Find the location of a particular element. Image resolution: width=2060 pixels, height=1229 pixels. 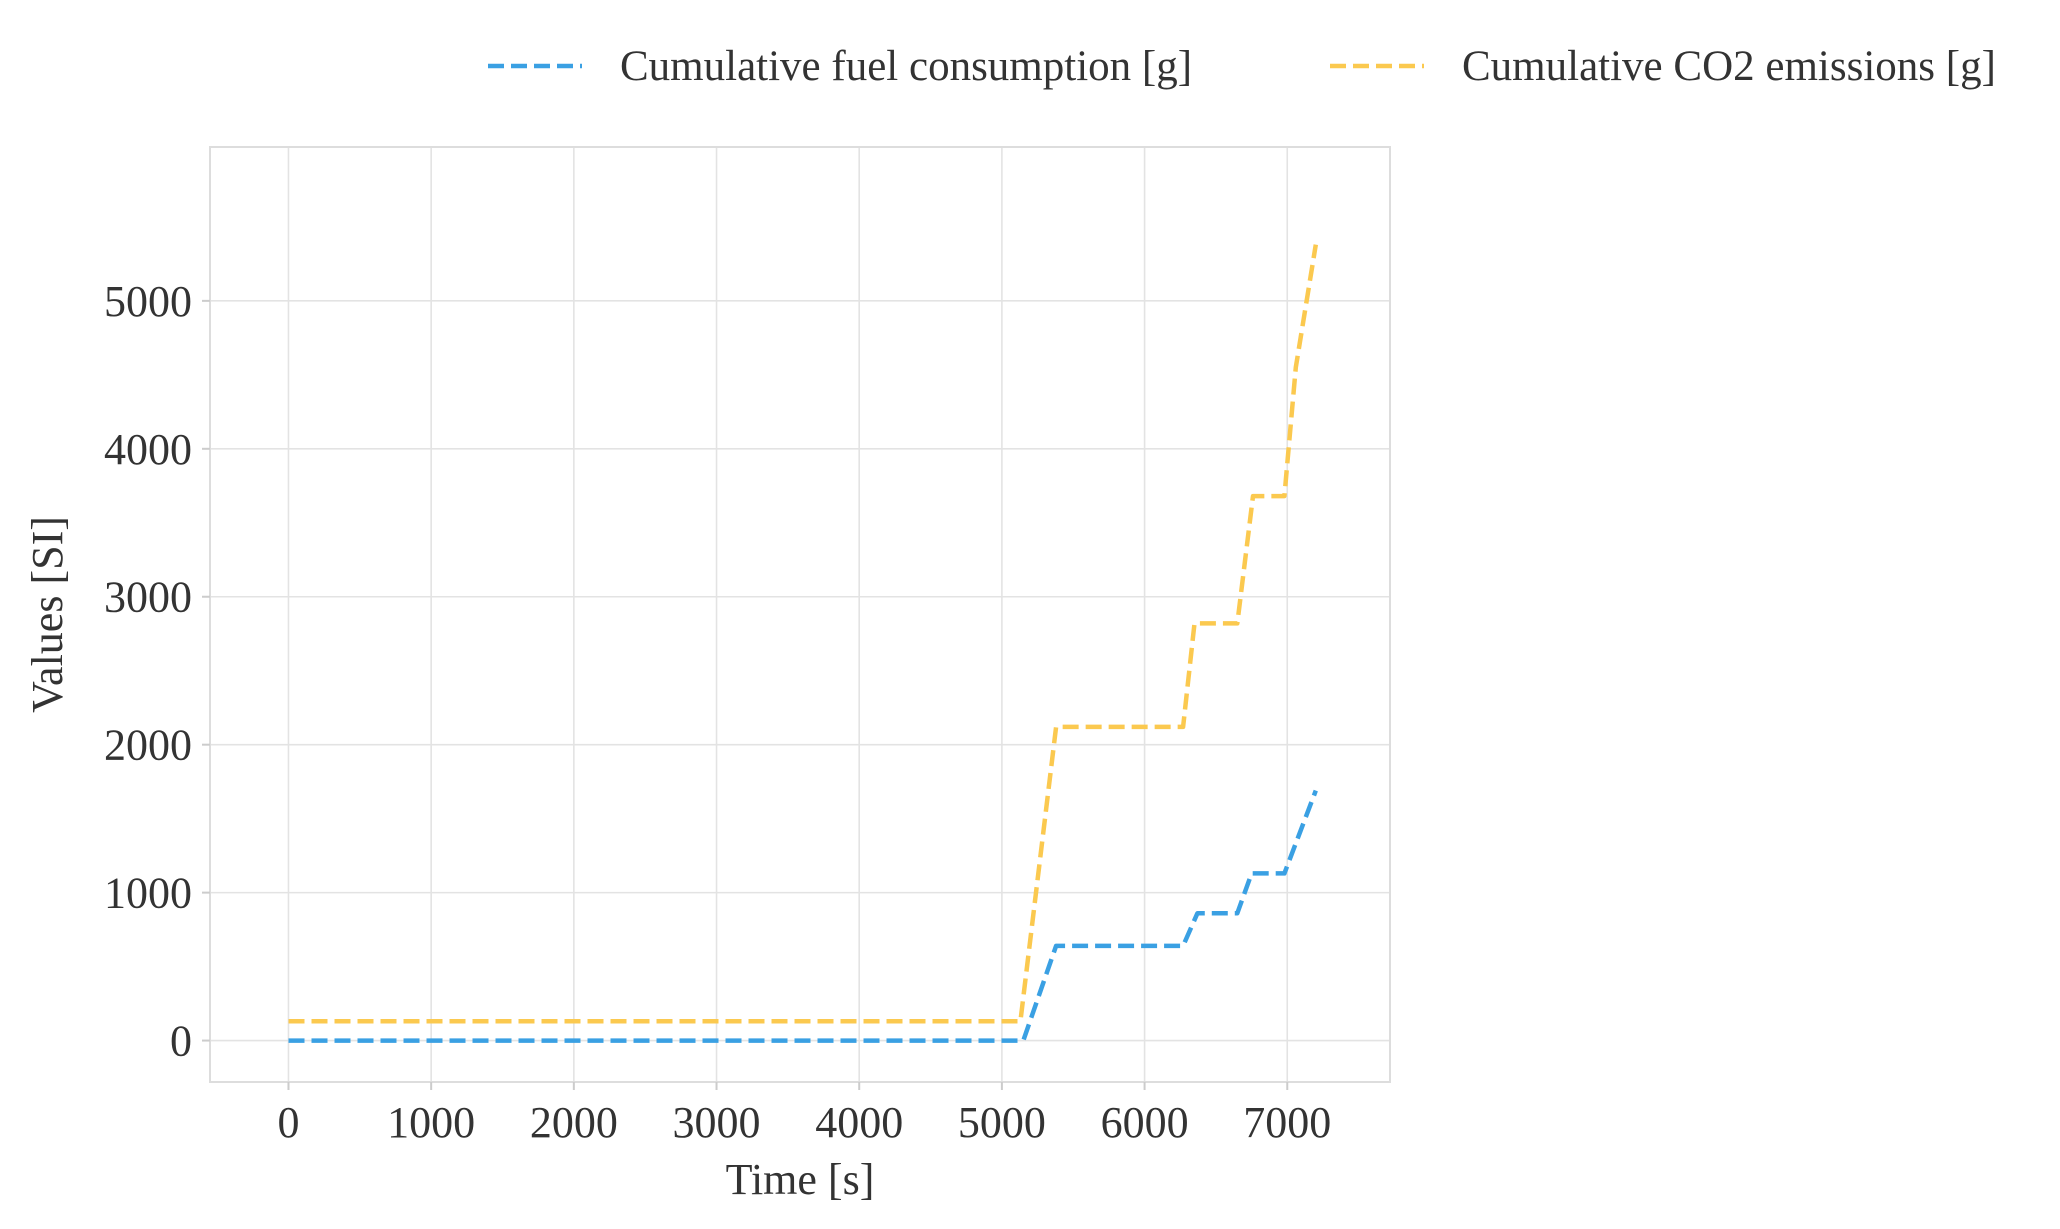

y-axis-label: Values [SI] is located at coordinates (47, 614).